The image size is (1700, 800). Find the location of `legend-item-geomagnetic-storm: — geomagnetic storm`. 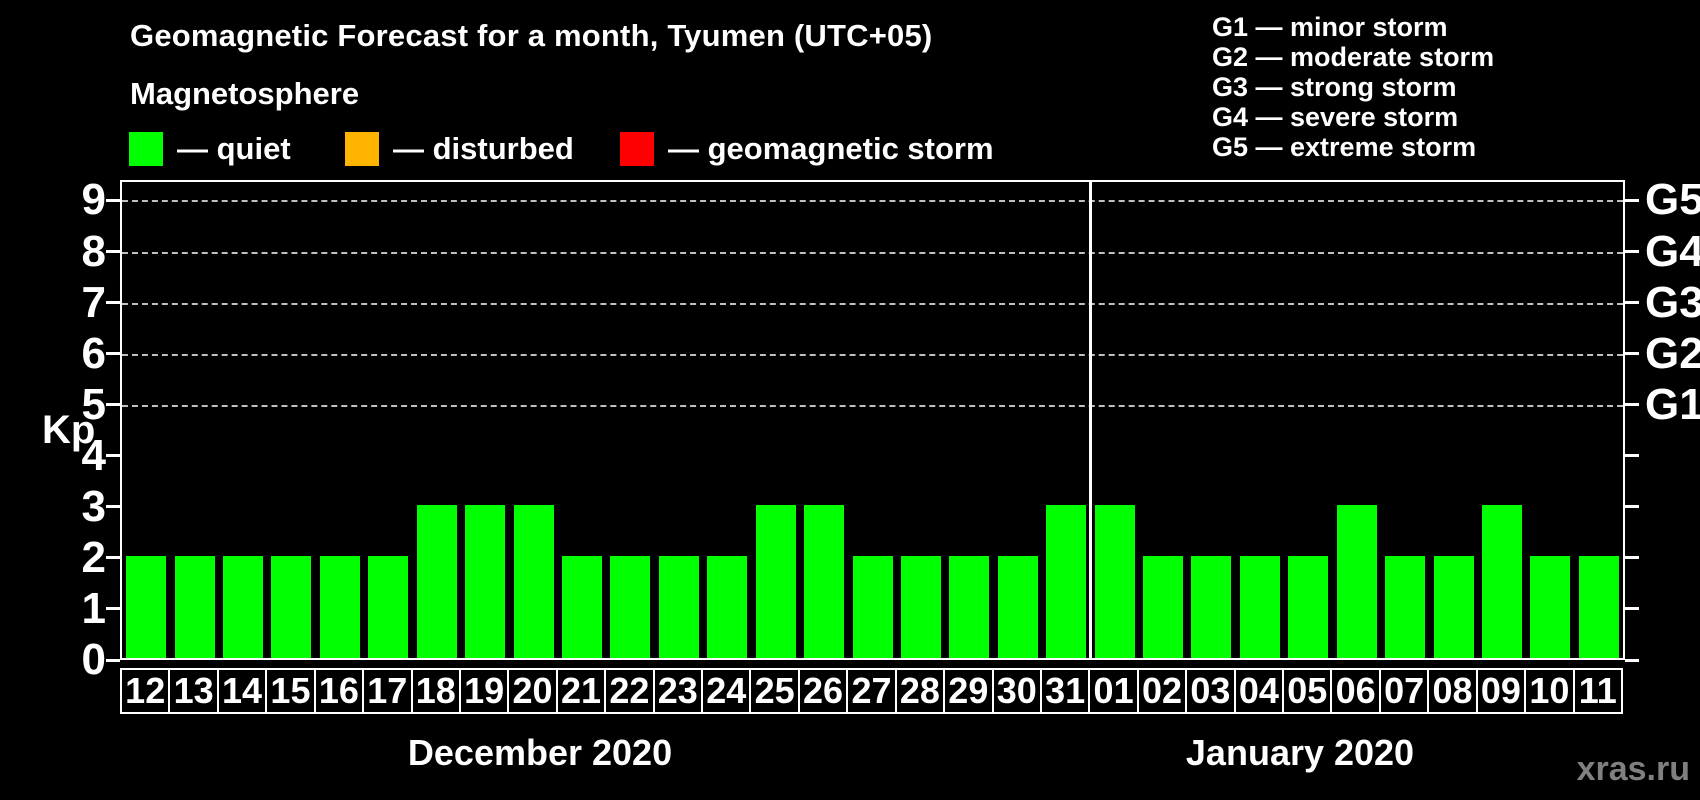

legend-item-geomagnetic-storm: — geomagnetic storm is located at coordinates (807, 149).